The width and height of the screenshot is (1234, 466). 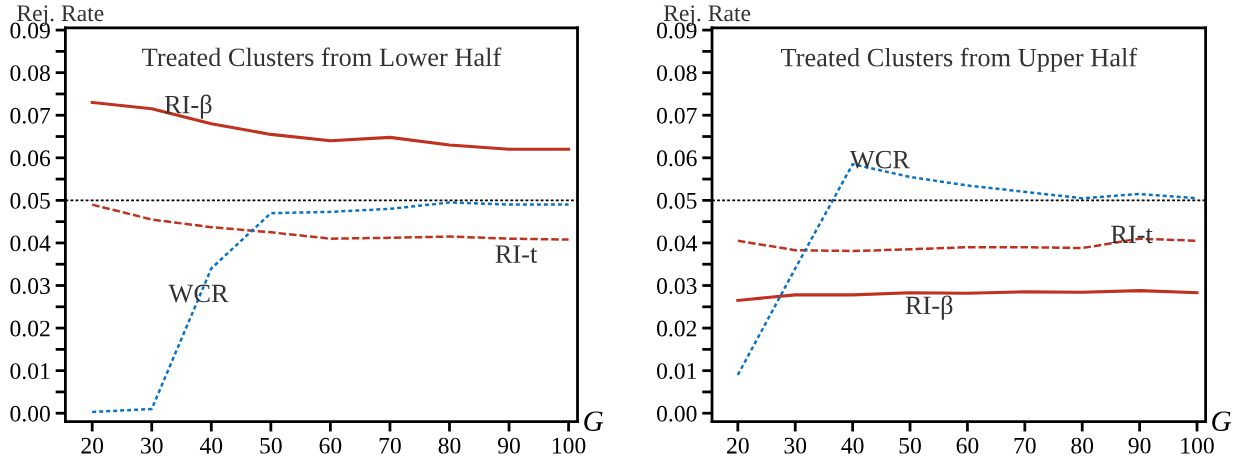 I want to click on text: Treated Clusters from Upper Half, so click(x=959, y=59).